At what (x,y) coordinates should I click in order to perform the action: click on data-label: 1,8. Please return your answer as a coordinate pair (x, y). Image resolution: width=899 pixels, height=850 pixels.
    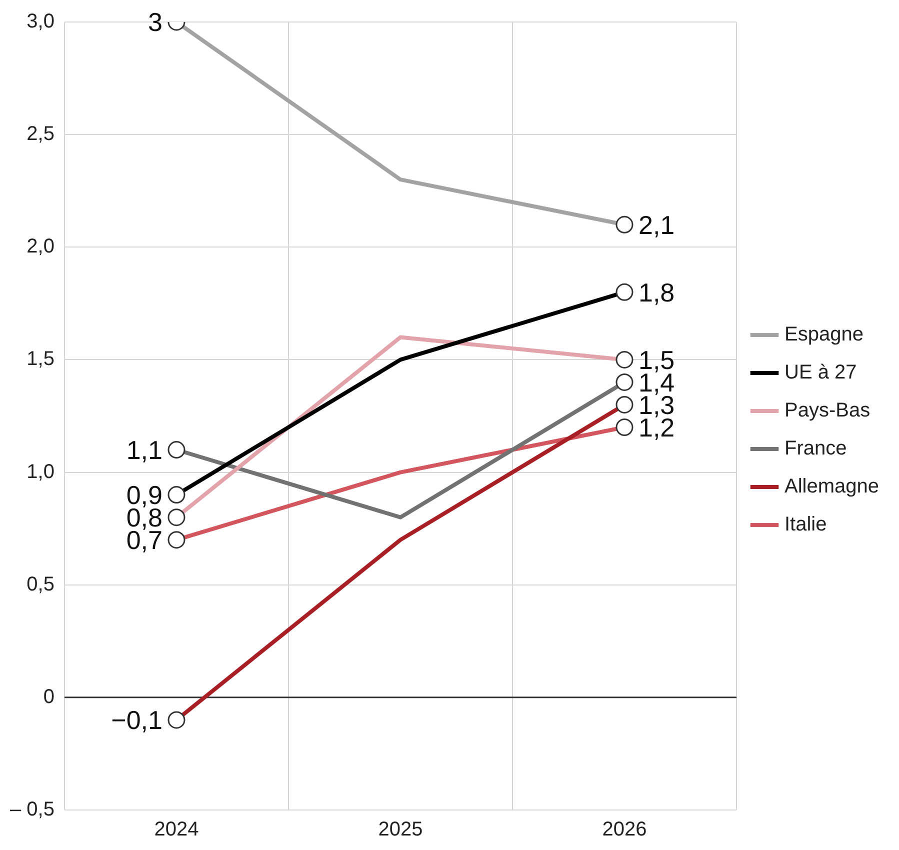
    Looking at the image, I should click on (656, 292).